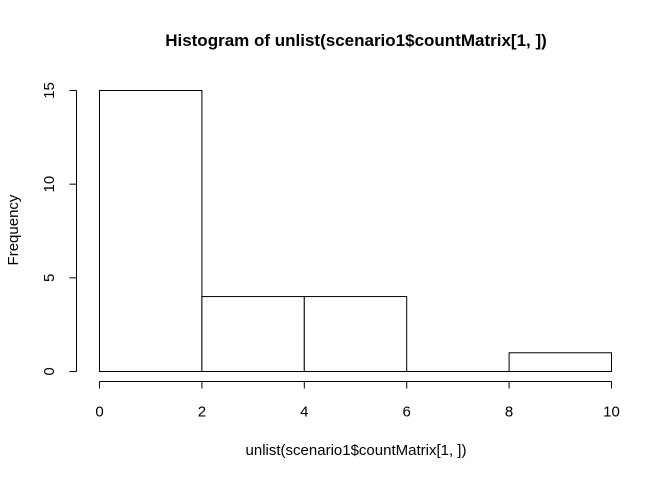  Describe the element at coordinates (407, 412) in the screenshot. I see `x-tick-label: 6` at that location.